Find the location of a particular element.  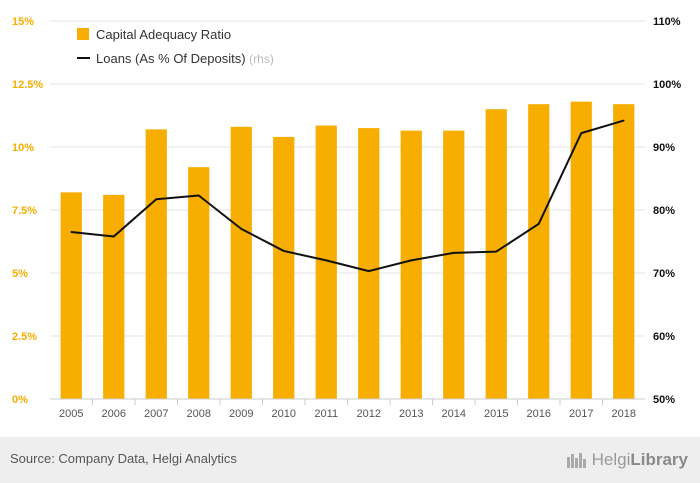

bar-2008 is located at coordinates (199, 283).